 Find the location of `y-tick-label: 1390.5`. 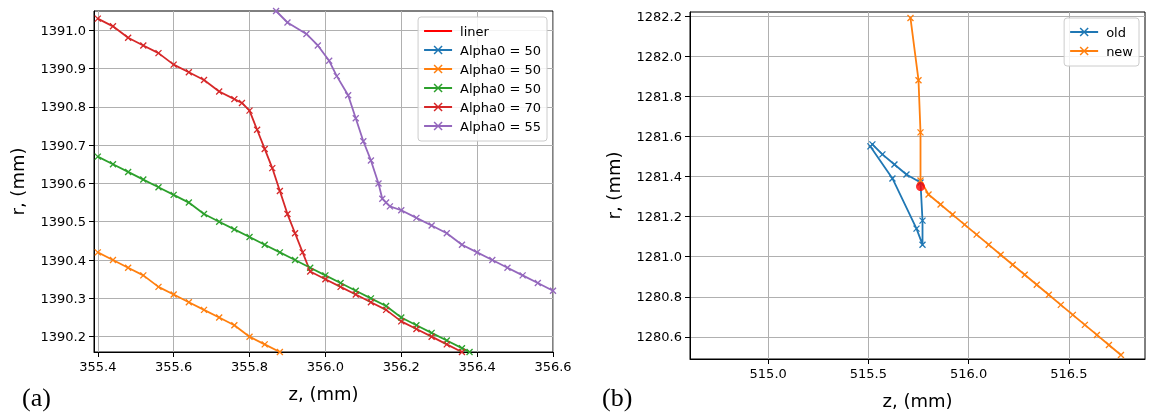

y-tick-label: 1390.5 is located at coordinates (63, 222).